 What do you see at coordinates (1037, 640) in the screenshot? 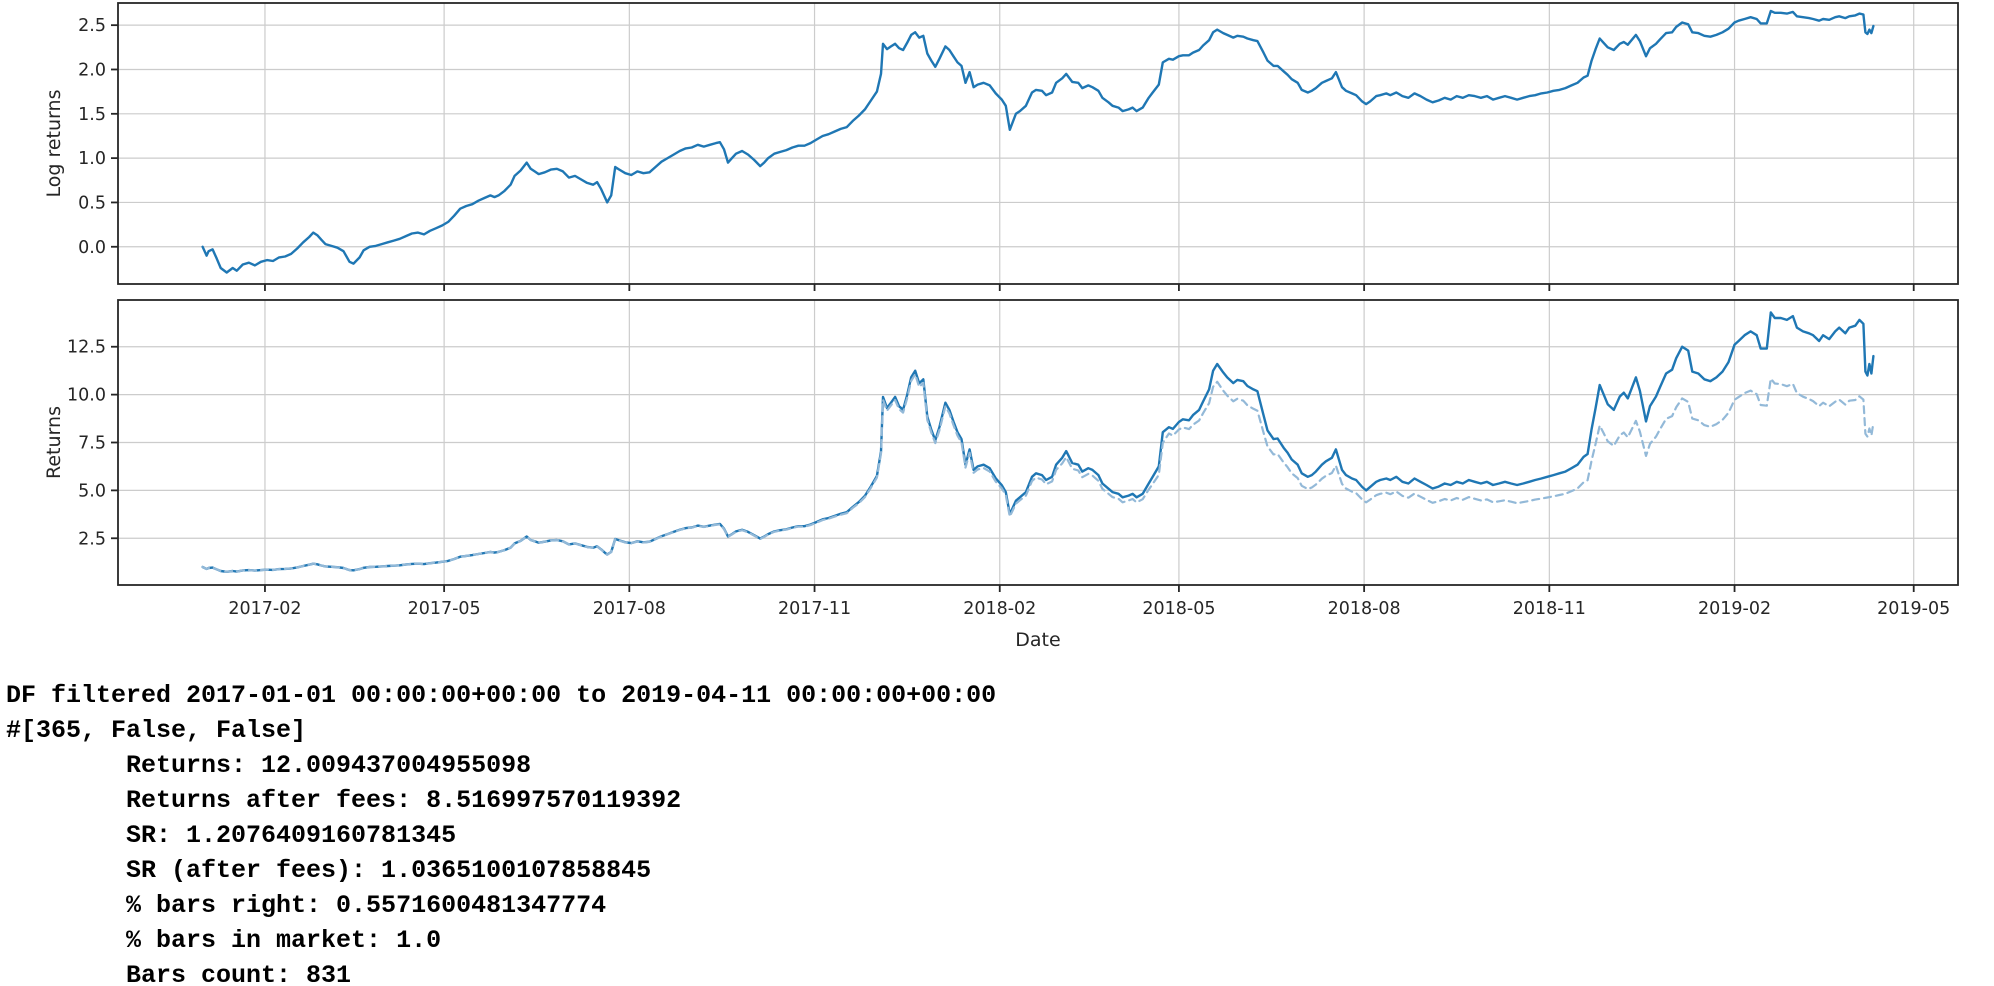
I see `xlabel: Date` at bounding box center [1037, 640].